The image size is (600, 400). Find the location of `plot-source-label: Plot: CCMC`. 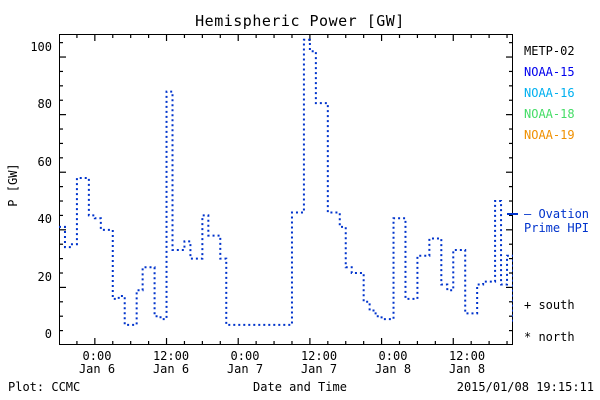

plot-source-label: Plot: CCMC is located at coordinates (44, 387).